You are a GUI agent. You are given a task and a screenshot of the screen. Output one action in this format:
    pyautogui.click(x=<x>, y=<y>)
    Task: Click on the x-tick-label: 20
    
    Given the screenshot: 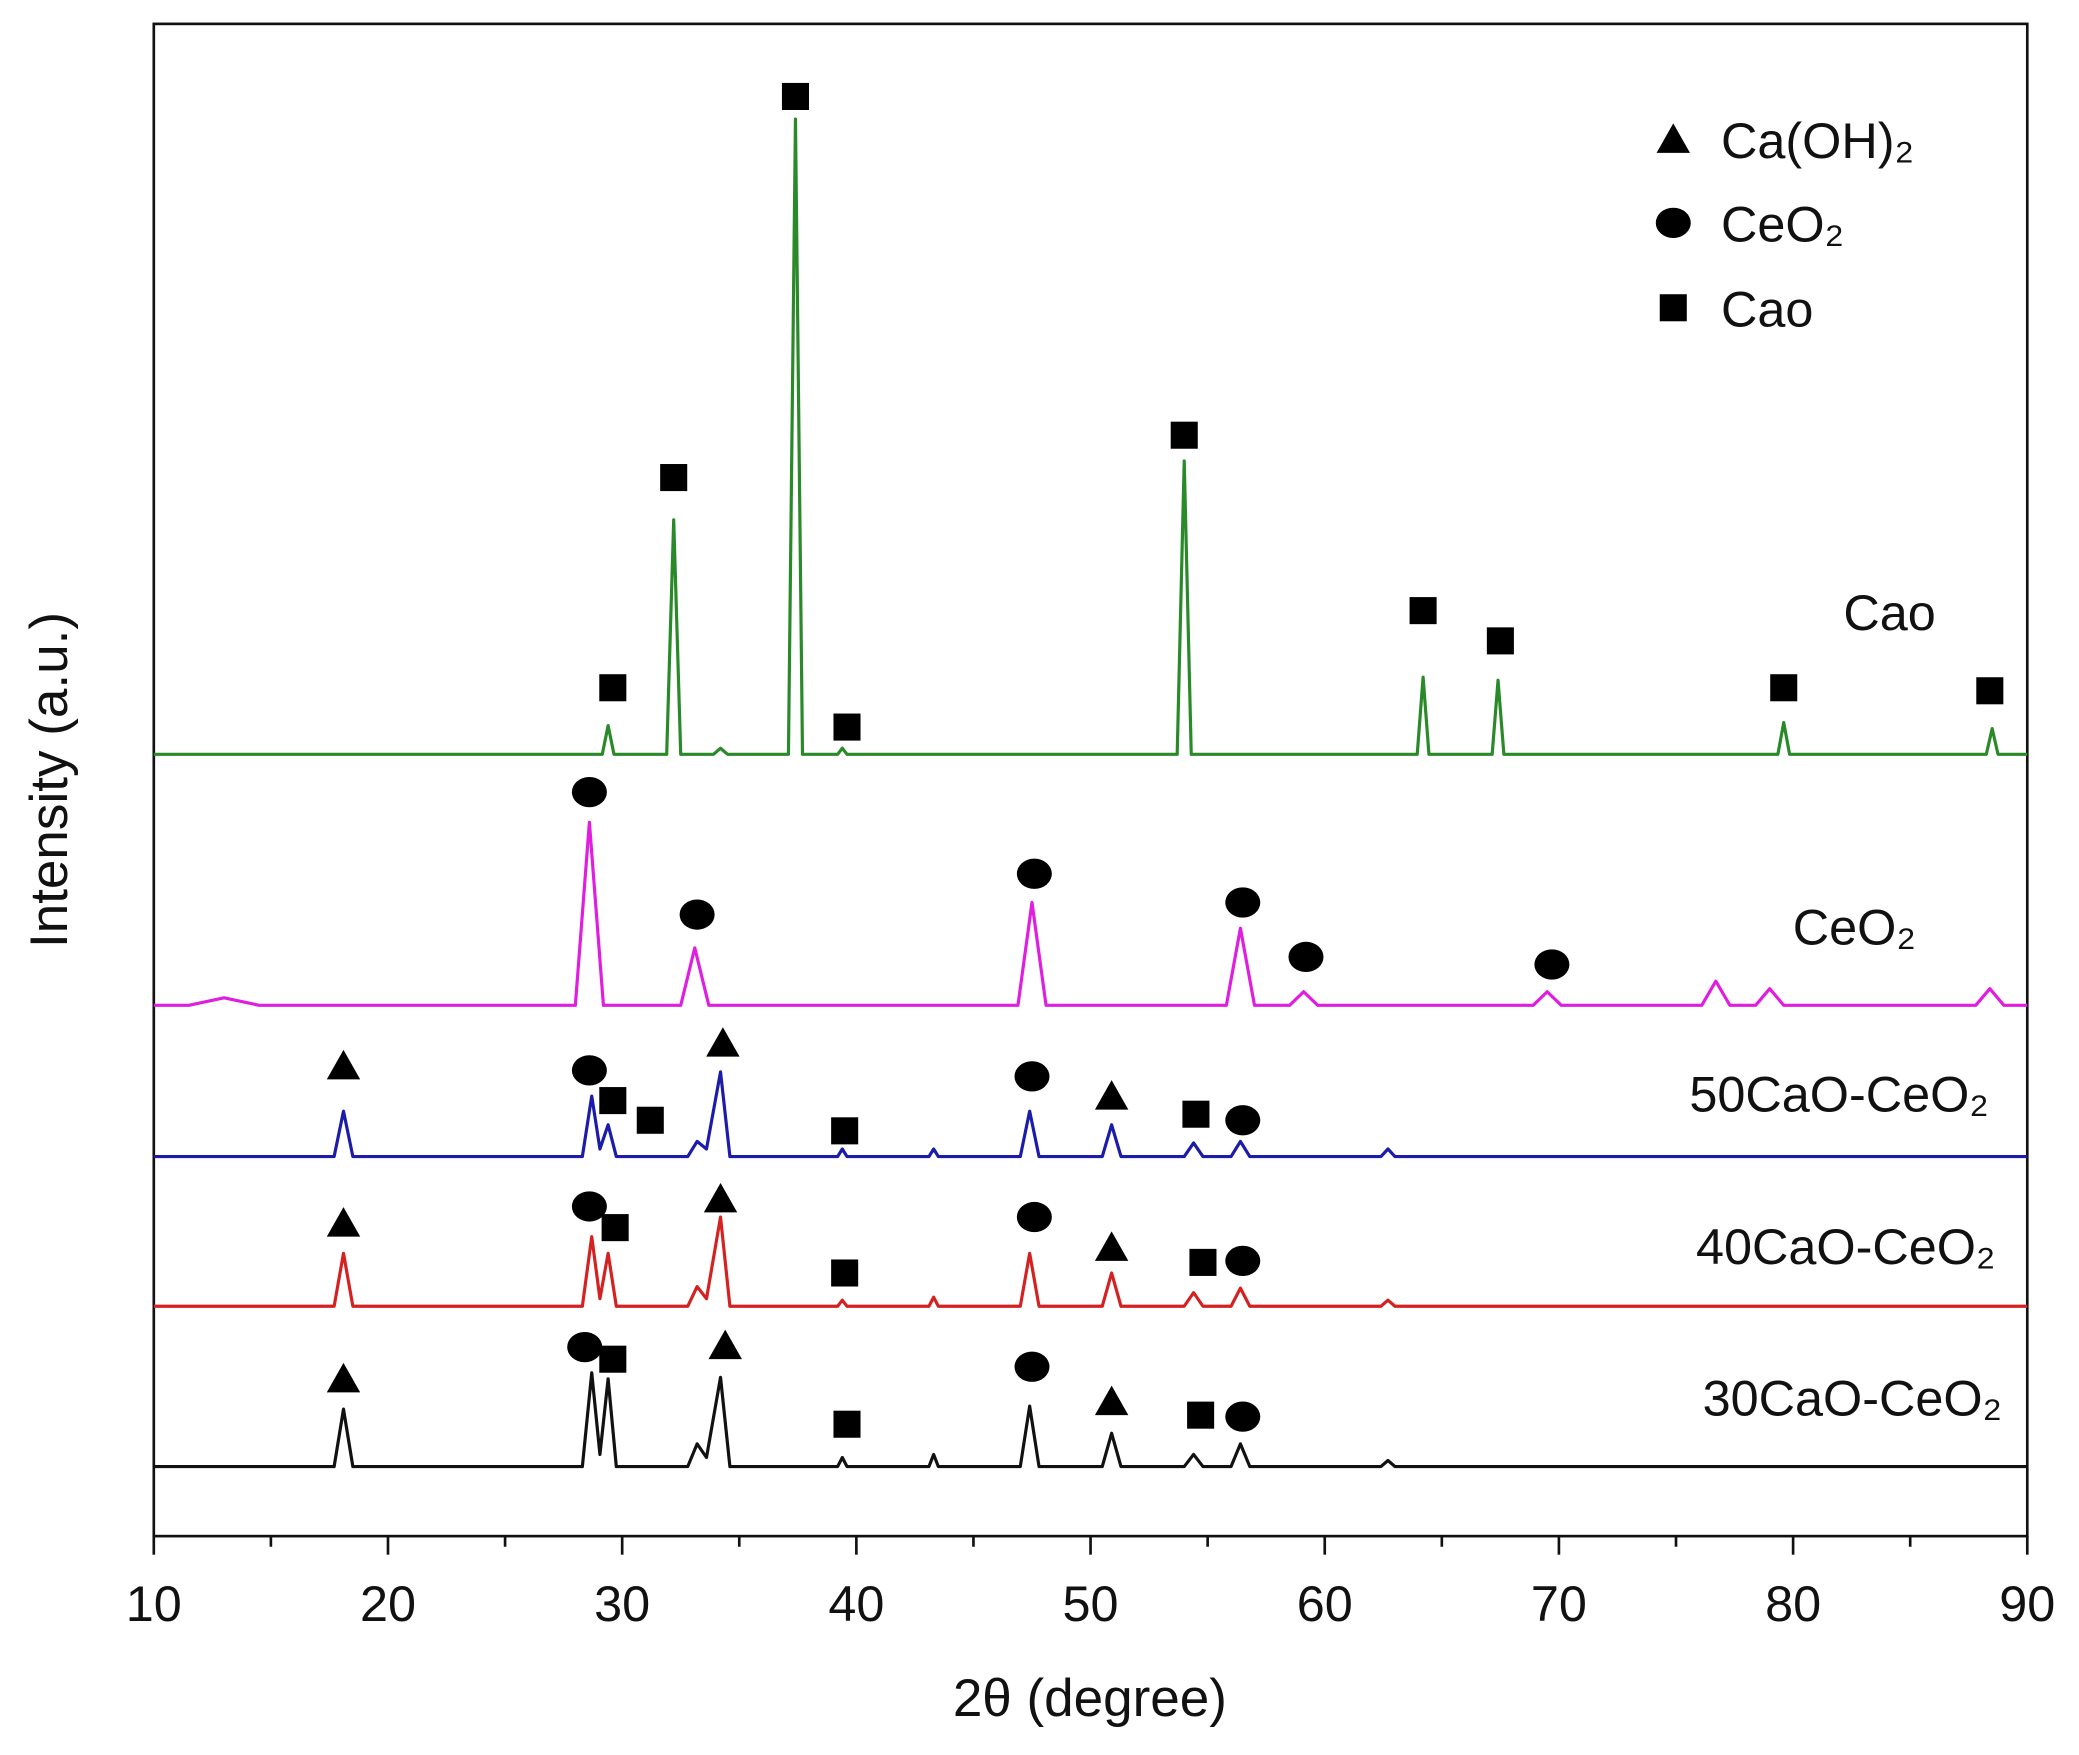 What is the action you would take?
    pyautogui.click(x=388, y=1603)
    